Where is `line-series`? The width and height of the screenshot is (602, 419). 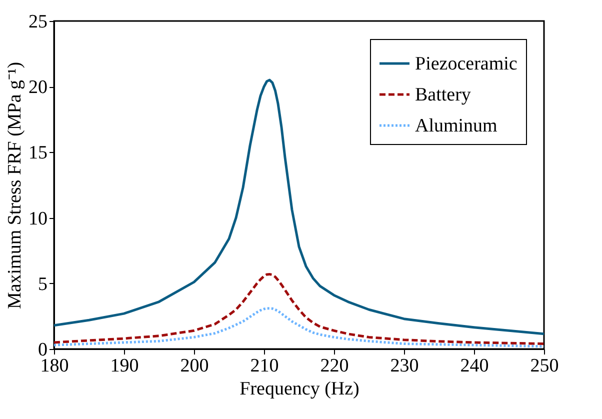 line-series is located at coordinates (299, 308).